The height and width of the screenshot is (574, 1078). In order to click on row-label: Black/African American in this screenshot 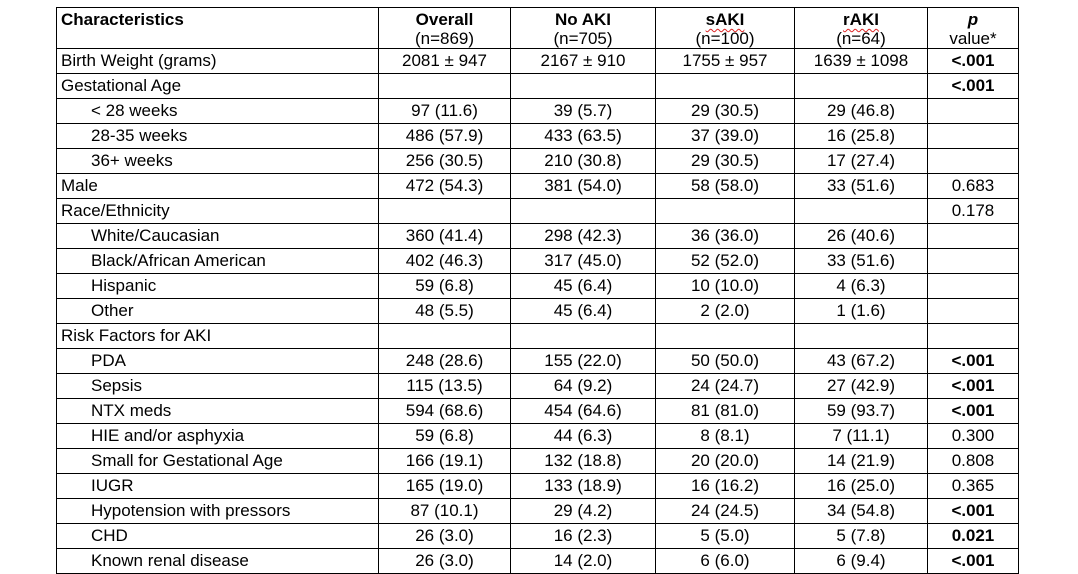, I will do `click(217, 261)`.